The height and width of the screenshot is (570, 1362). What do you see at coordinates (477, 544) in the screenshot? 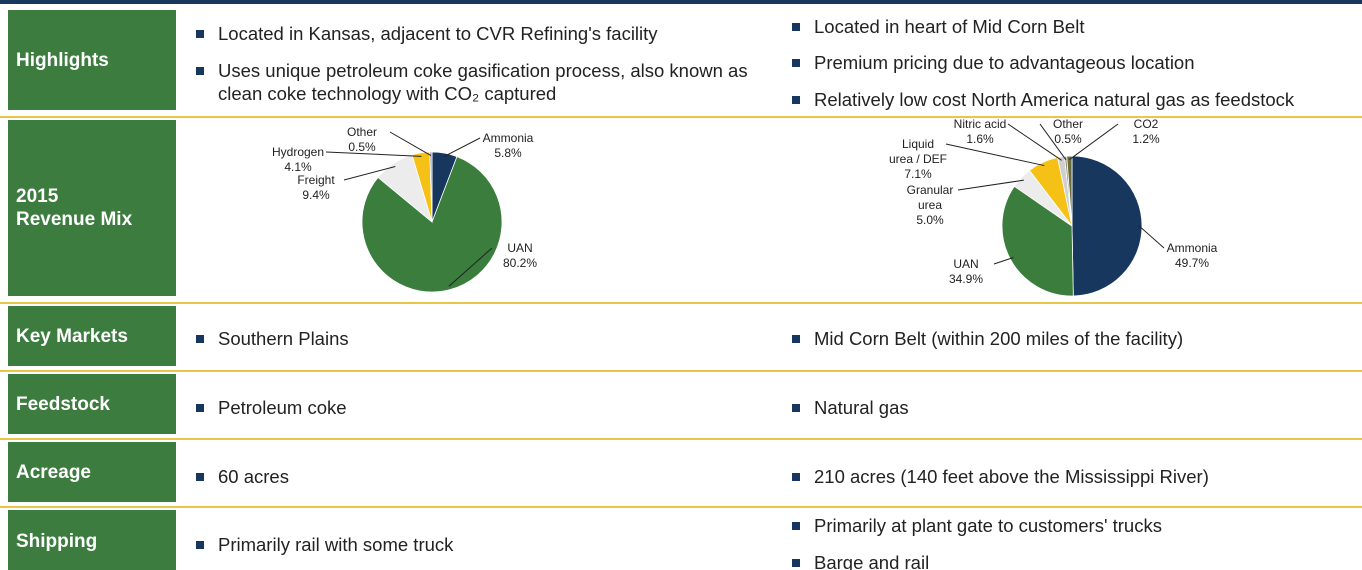
I see `bullet: Primarily rail with some truck` at bounding box center [477, 544].